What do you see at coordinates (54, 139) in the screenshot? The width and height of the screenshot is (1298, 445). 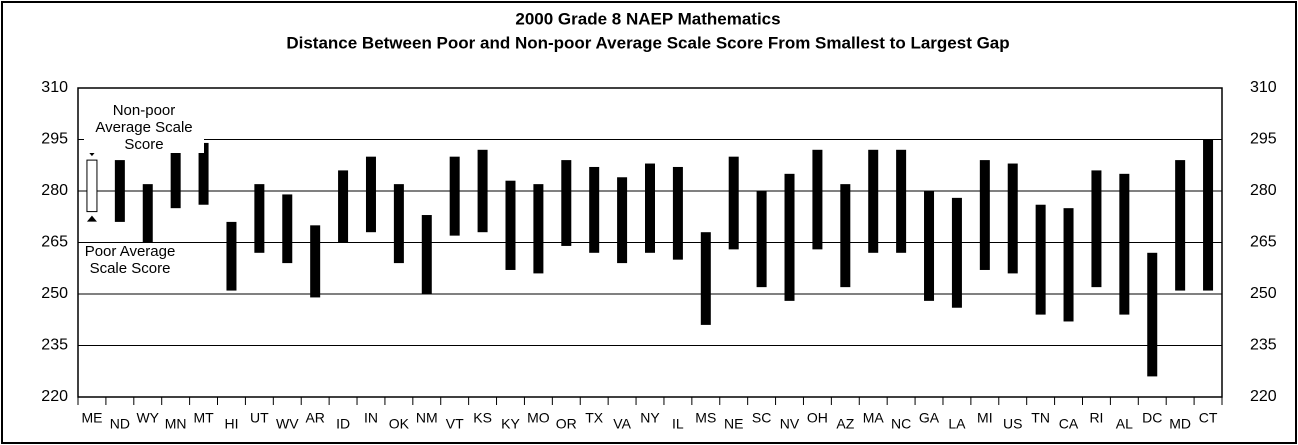 I see `y-tick-label: 295` at bounding box center [54, 139].